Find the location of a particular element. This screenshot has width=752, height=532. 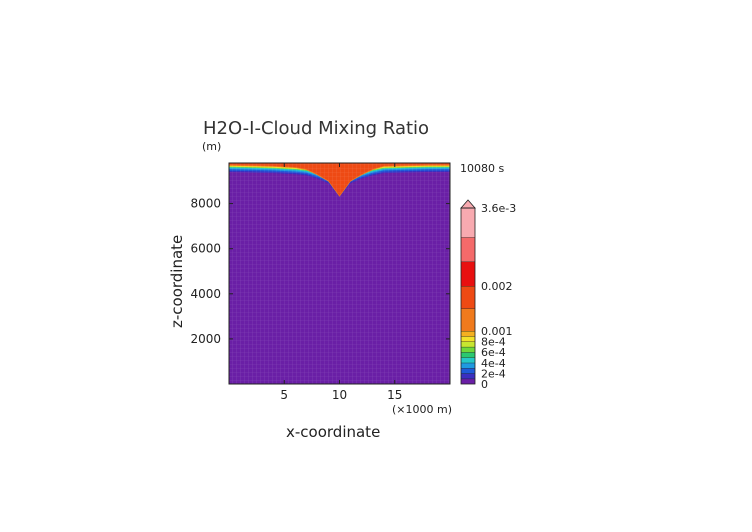

grid-overlay is located at coordinates (339, 273).